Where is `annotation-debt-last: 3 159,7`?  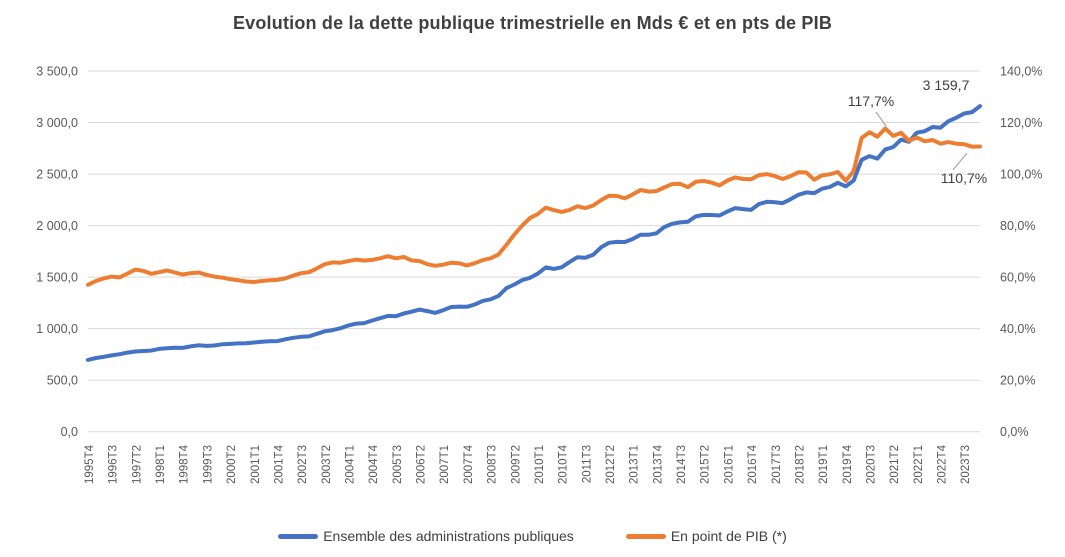 annotation-debt-last: 3 159,7 is located at coordinates (946, 85).